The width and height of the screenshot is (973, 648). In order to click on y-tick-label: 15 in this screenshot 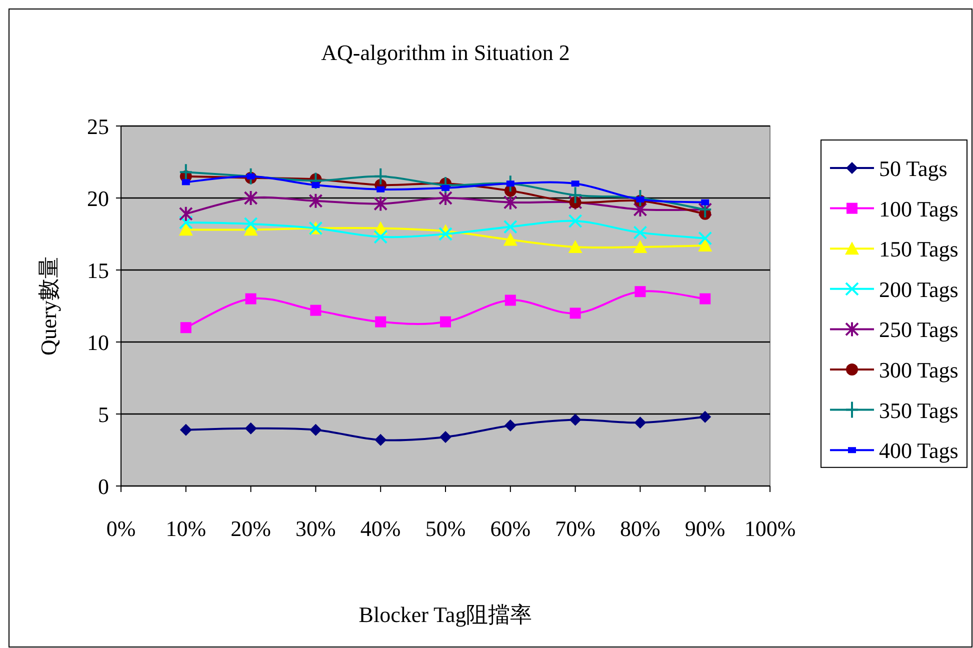, I will do `click(98, 270)`.